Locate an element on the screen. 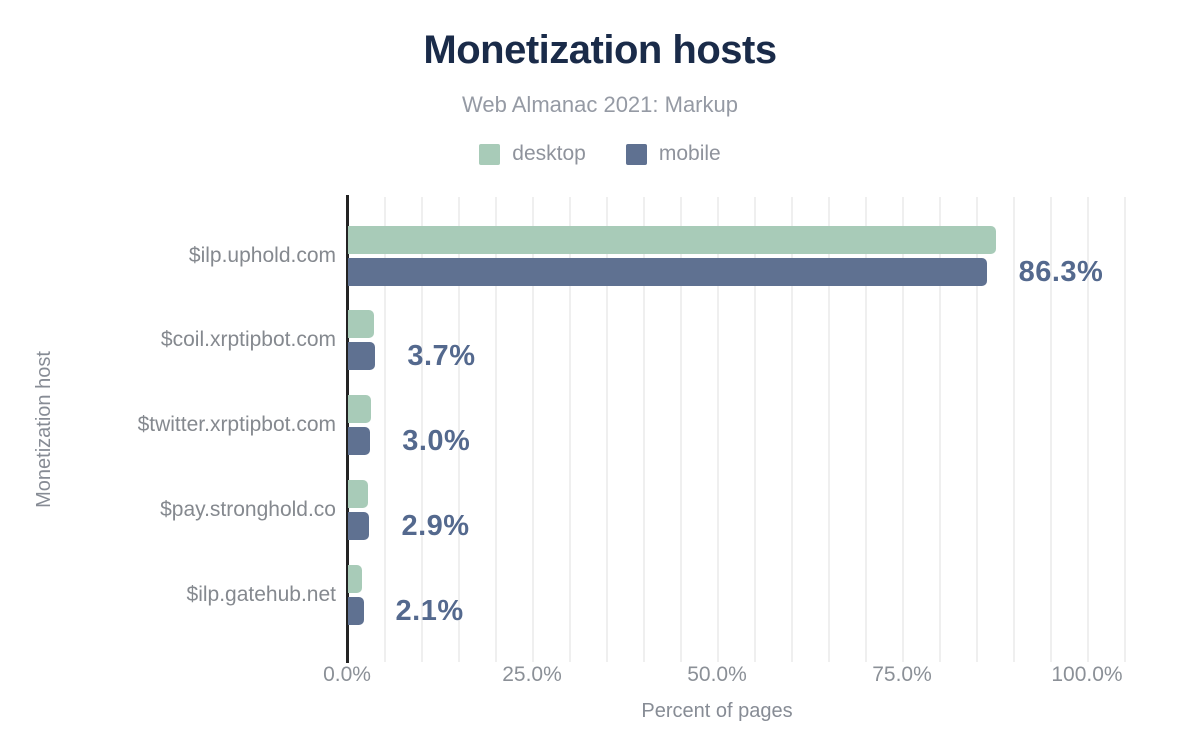  legend-label-mobile: mobile is located at coordinates (689, 153).